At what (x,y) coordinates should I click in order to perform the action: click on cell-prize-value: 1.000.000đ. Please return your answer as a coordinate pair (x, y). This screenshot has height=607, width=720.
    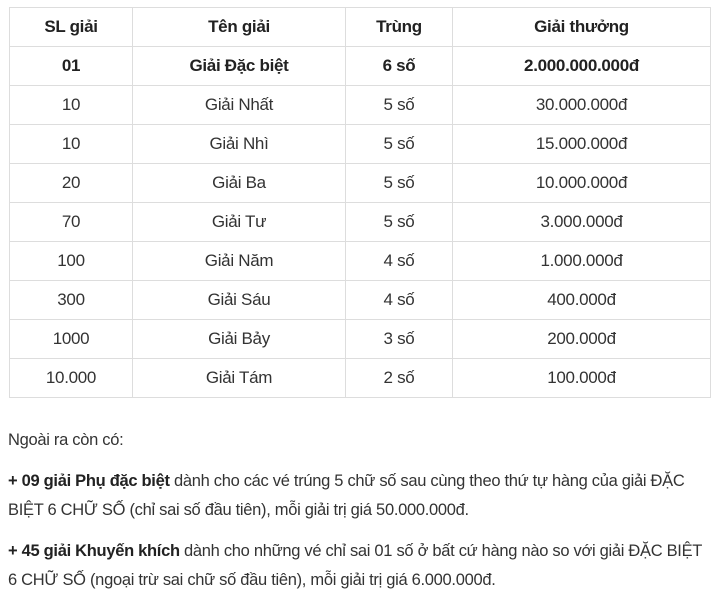
    Looking at the image, I should click on (581, 261).